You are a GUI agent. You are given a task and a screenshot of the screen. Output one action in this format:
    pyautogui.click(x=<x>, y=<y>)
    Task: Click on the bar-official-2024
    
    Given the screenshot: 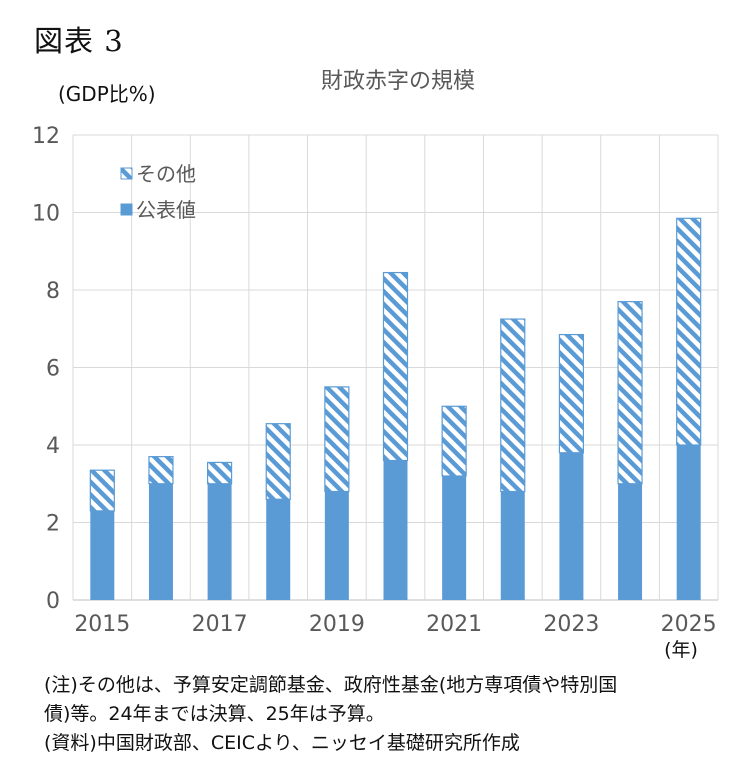 What is the action you would take?
    pyautogui.click(x=630, y=541)
    